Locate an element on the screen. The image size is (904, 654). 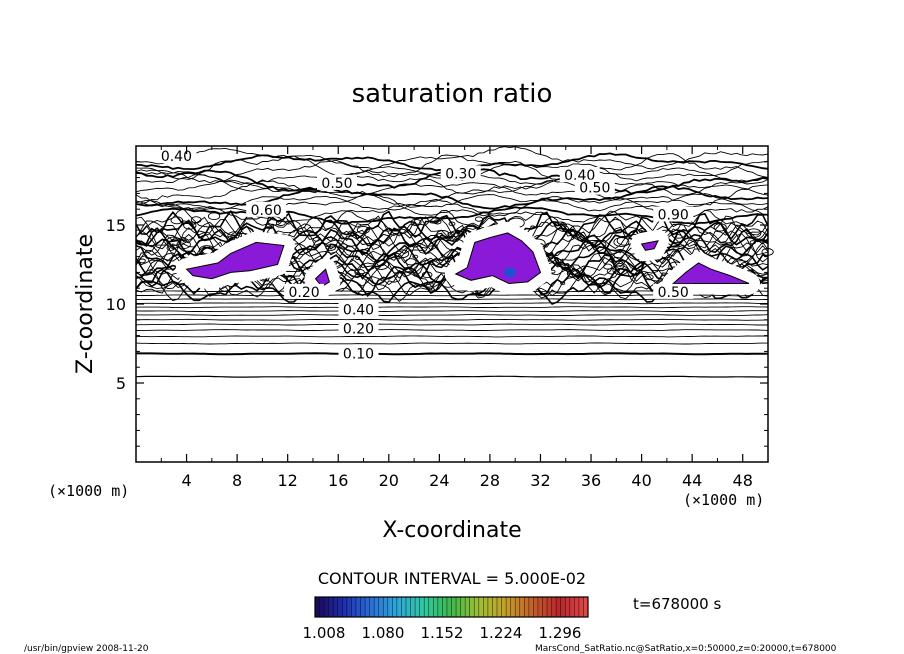
x-axis-unit-left: (×1000 m) is located at coordinates (88, 491).